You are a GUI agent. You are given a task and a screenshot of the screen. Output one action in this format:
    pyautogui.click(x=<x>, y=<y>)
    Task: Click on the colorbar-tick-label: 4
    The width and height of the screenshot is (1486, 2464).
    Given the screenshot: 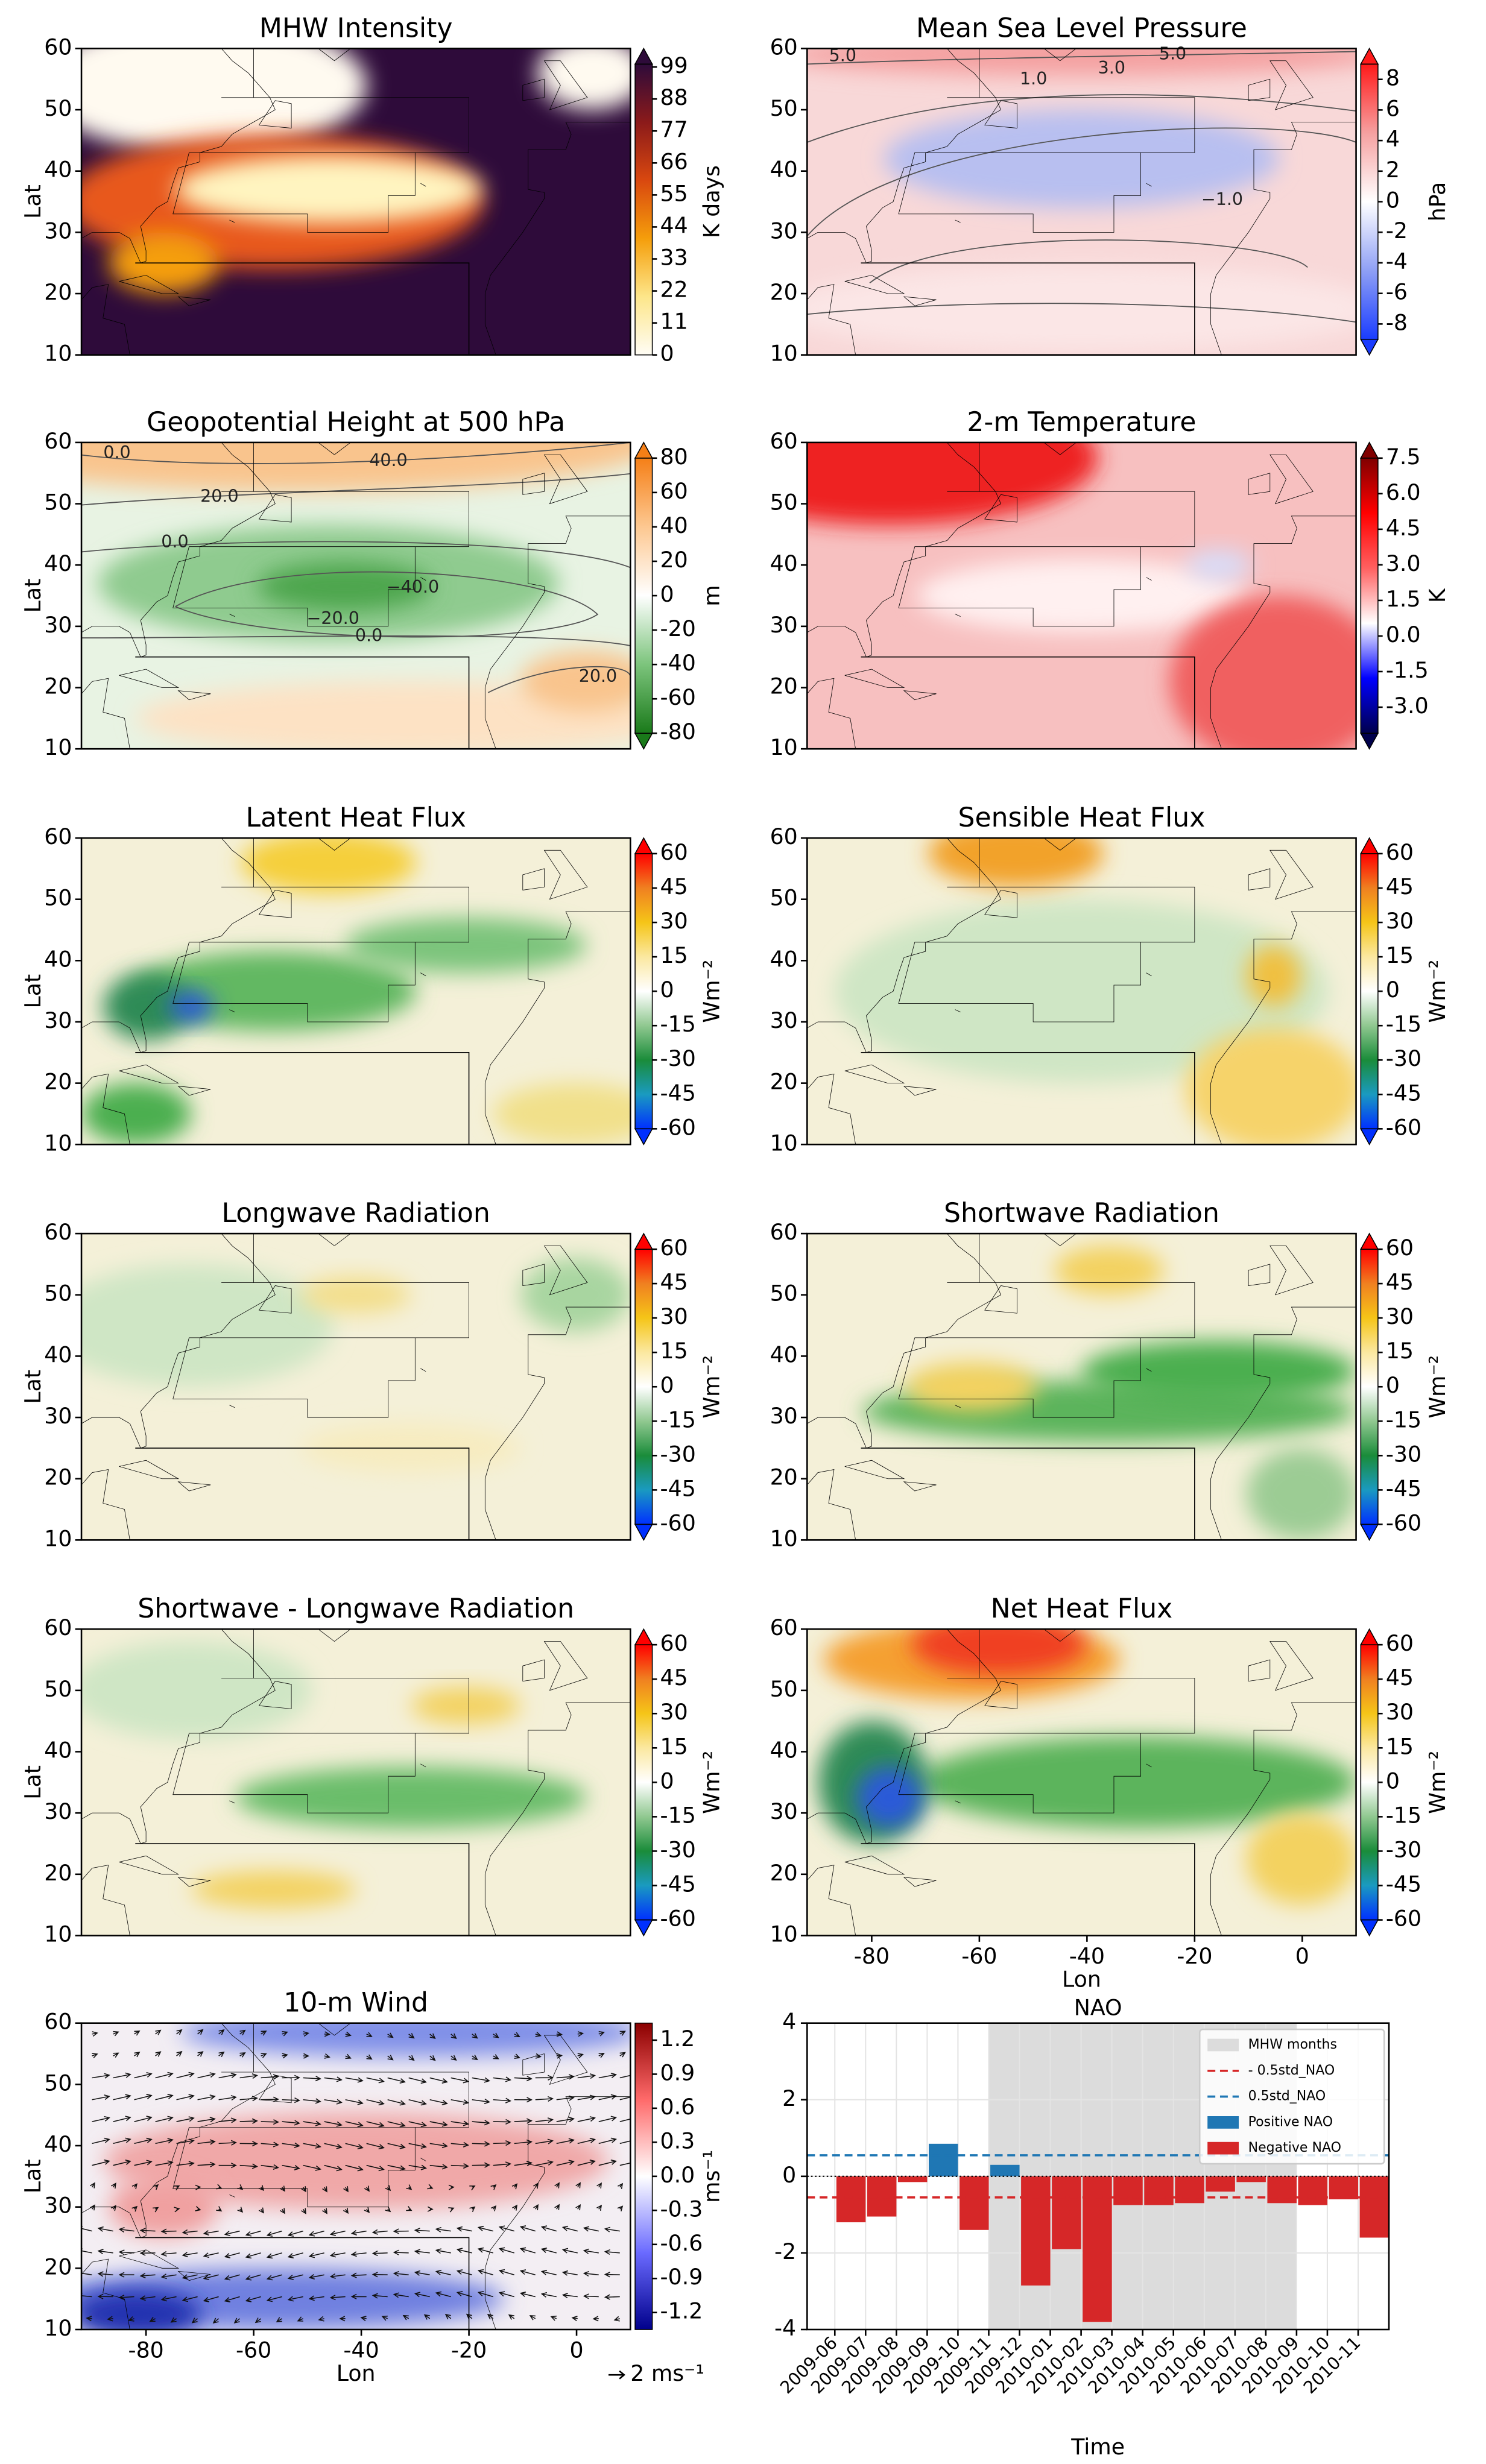 What is the action you would take?
    pyautogui.click(x=1393, y=139)
    